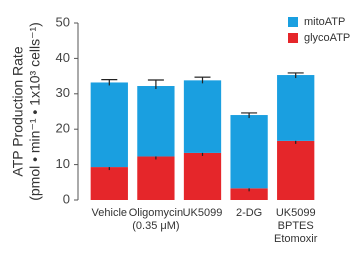 The image size is (350, 253). Describe the element at coordinates (63, 57) in the screenshot. I see `y-tick-label: 40` at that location.